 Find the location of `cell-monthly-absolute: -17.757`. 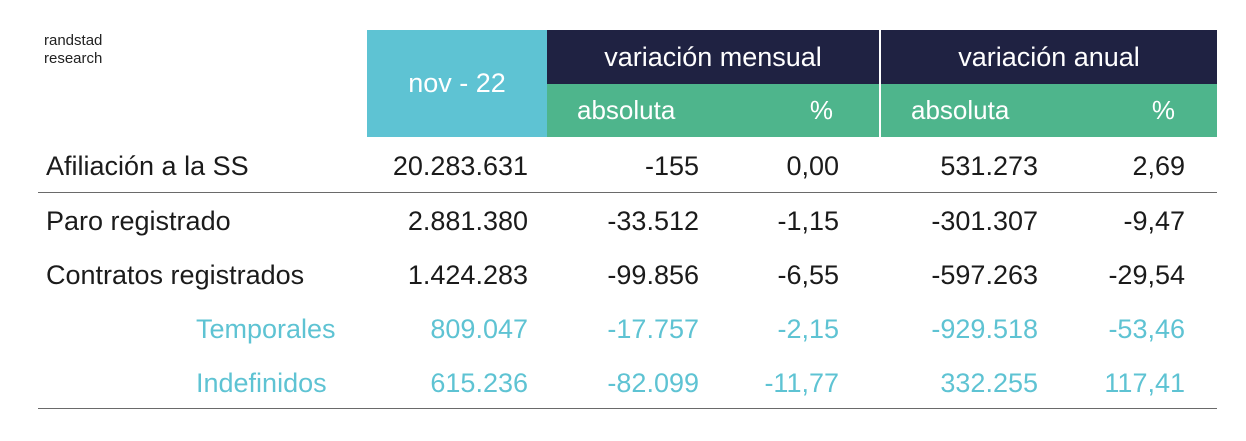

cell-monthly-absolute: -17.757 is located at coordinates (653, 329).